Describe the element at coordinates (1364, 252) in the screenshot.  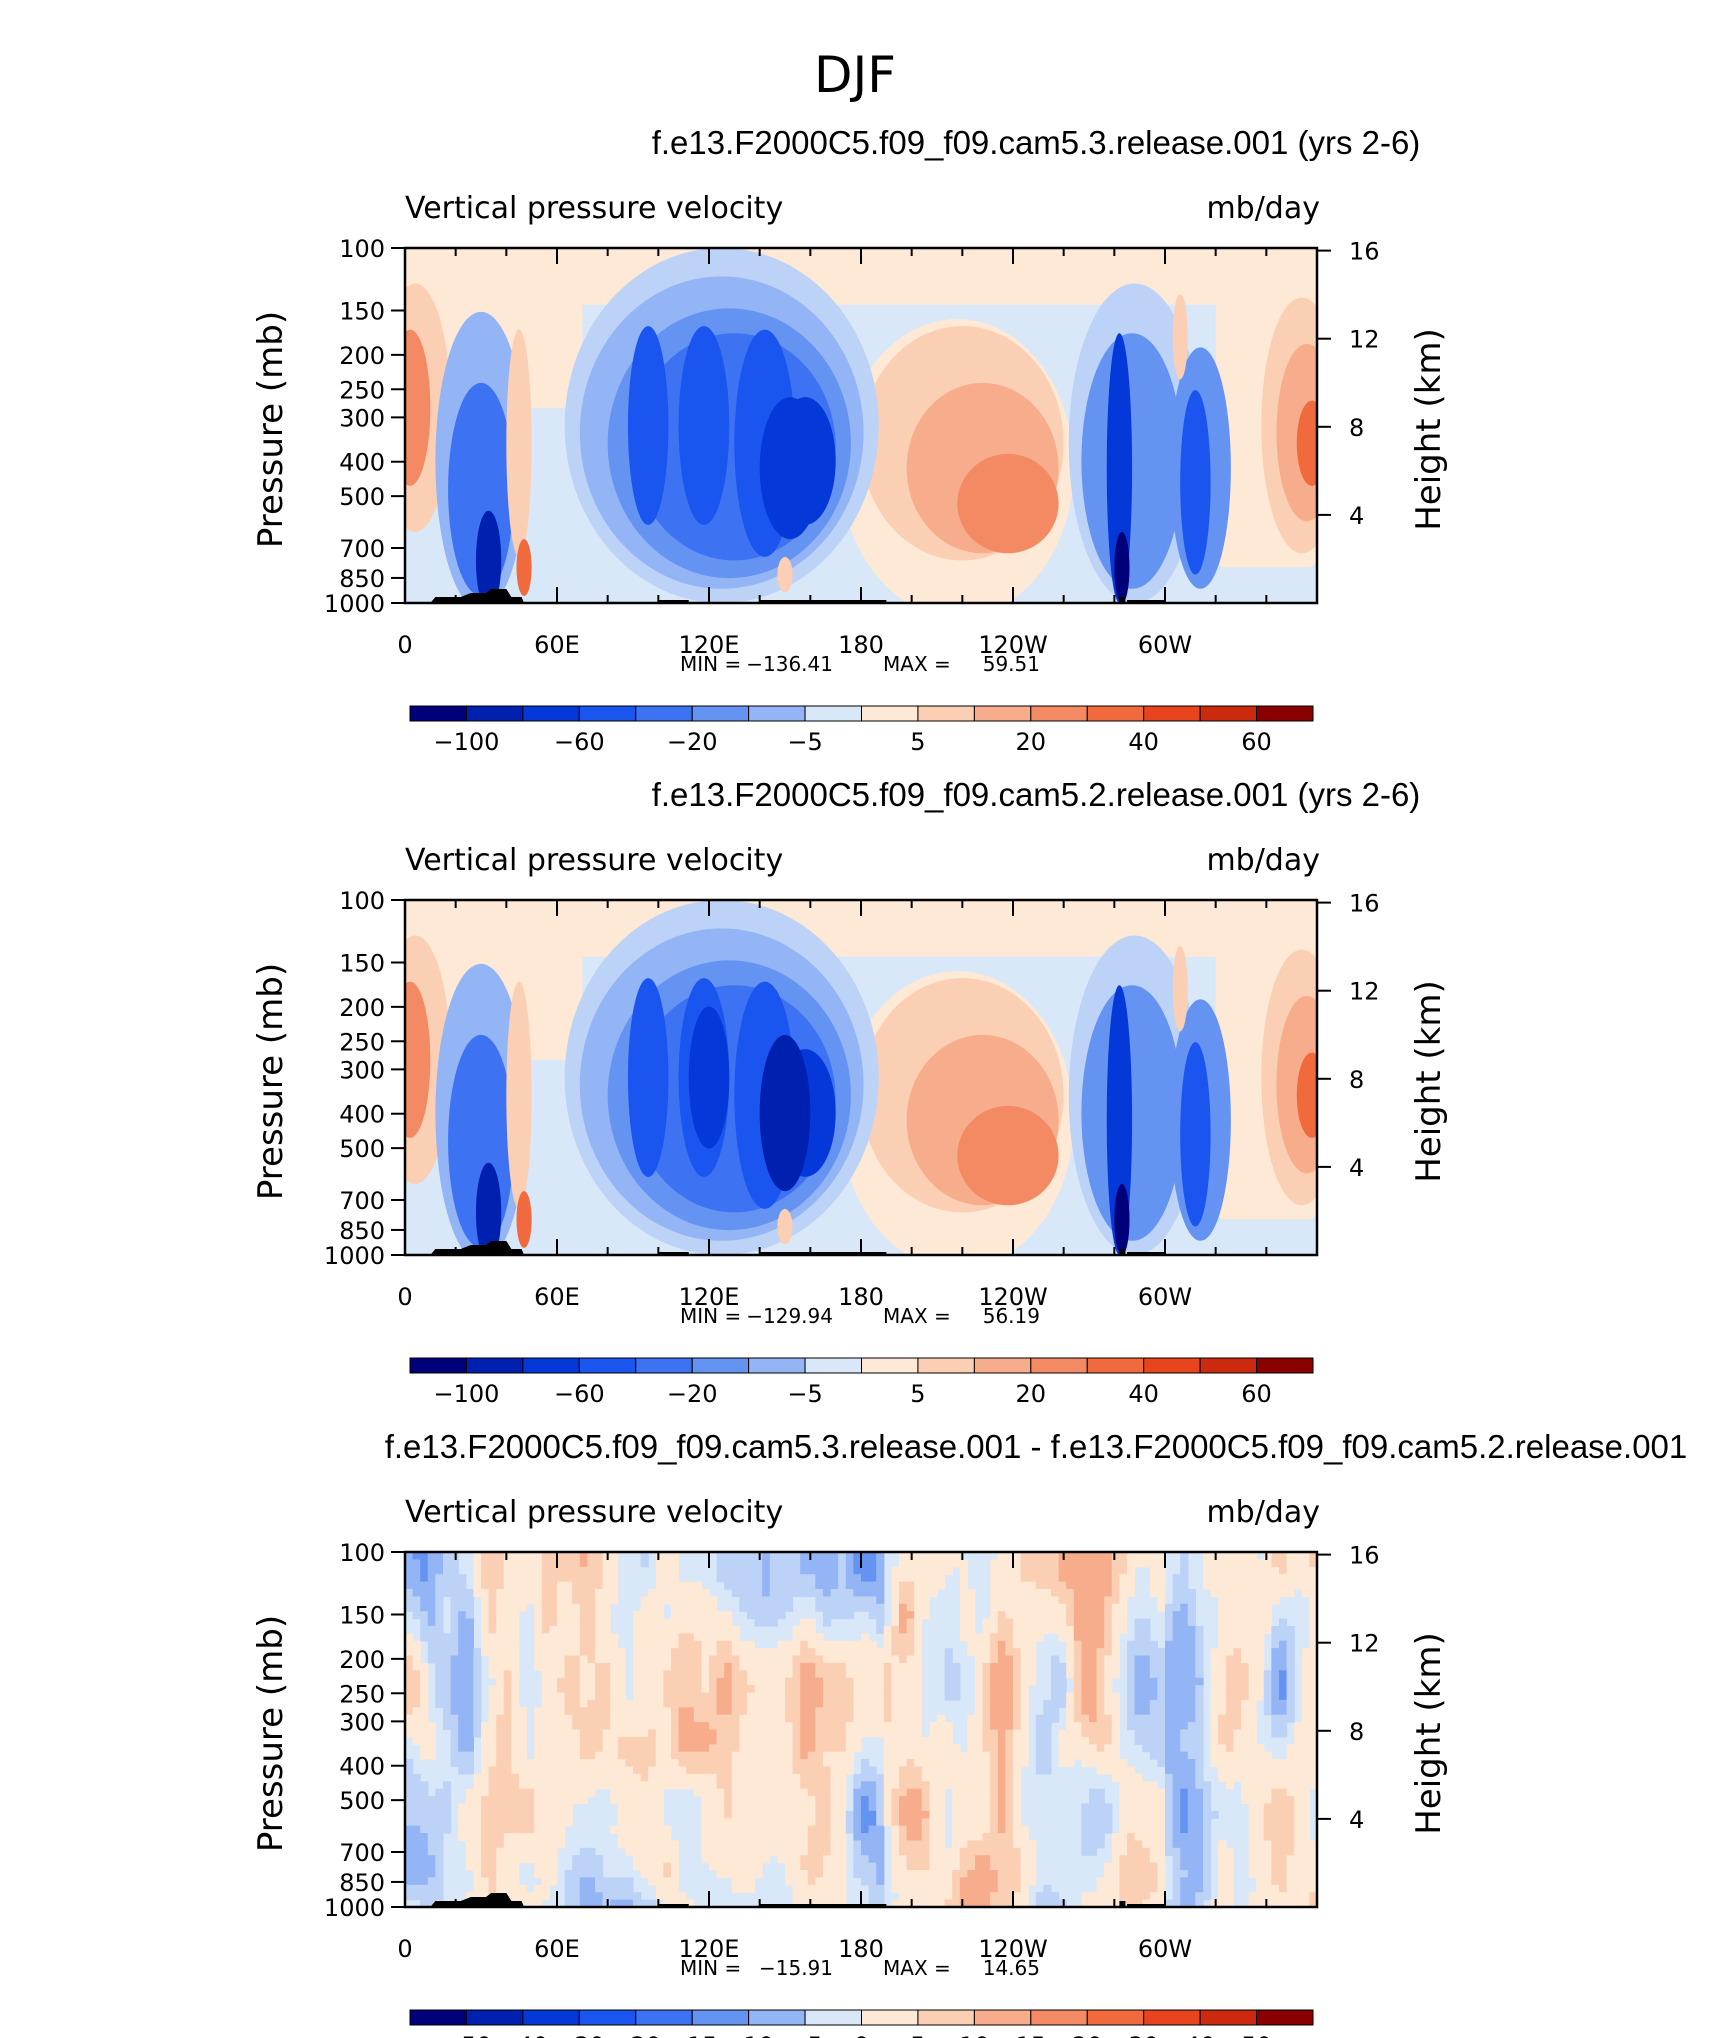
I see `y2-tick-label: 16` at that location.